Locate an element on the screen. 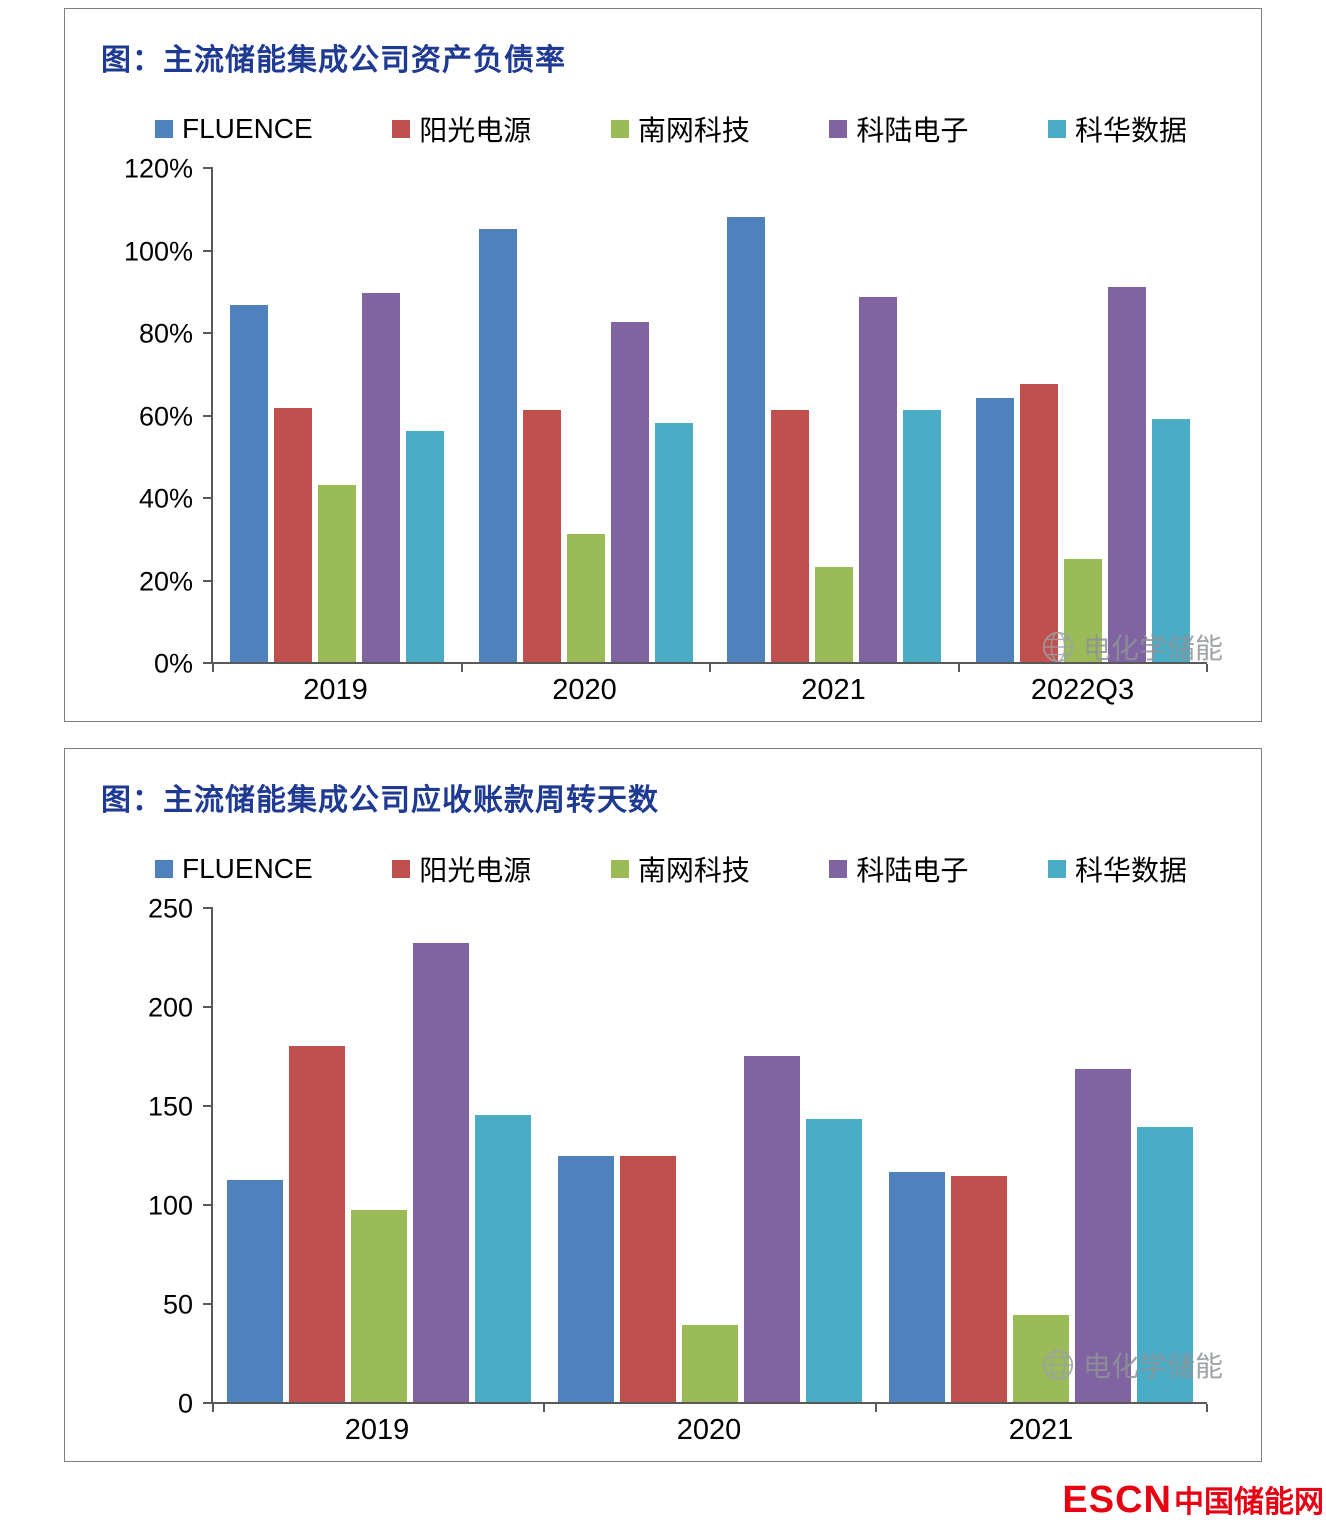 The image size is (1326, 1524). y-tick-label: 150 is located at coordinates (170, 1106).